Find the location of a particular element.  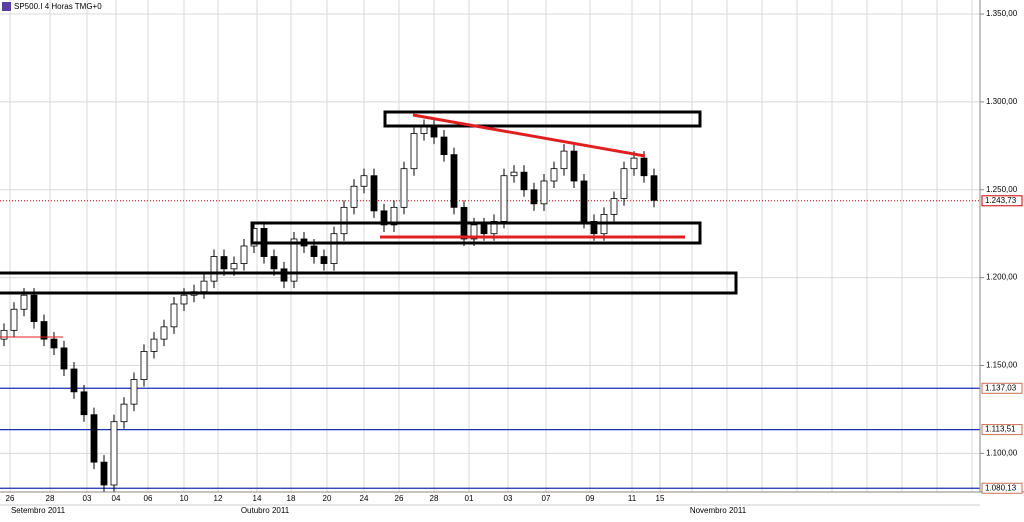

x-tick-label: 14 is located at coordinates (257, 498).